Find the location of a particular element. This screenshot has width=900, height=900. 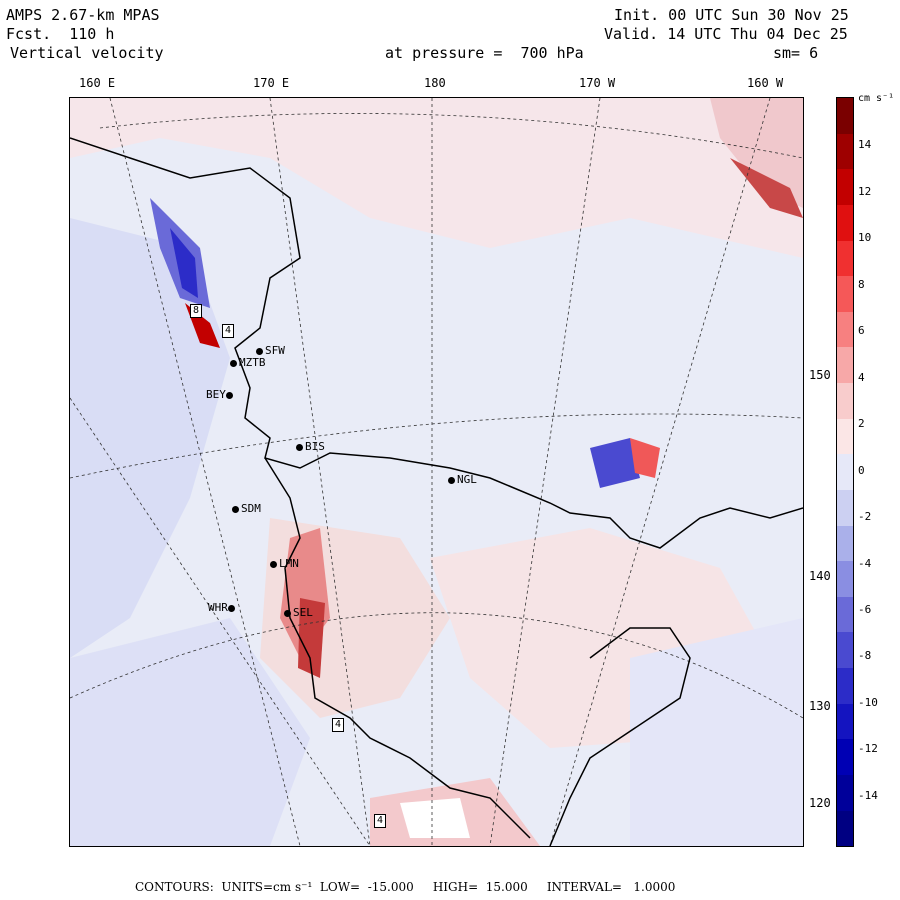

colorbar-tick-label: -8 is located at coordinates (865, 655).